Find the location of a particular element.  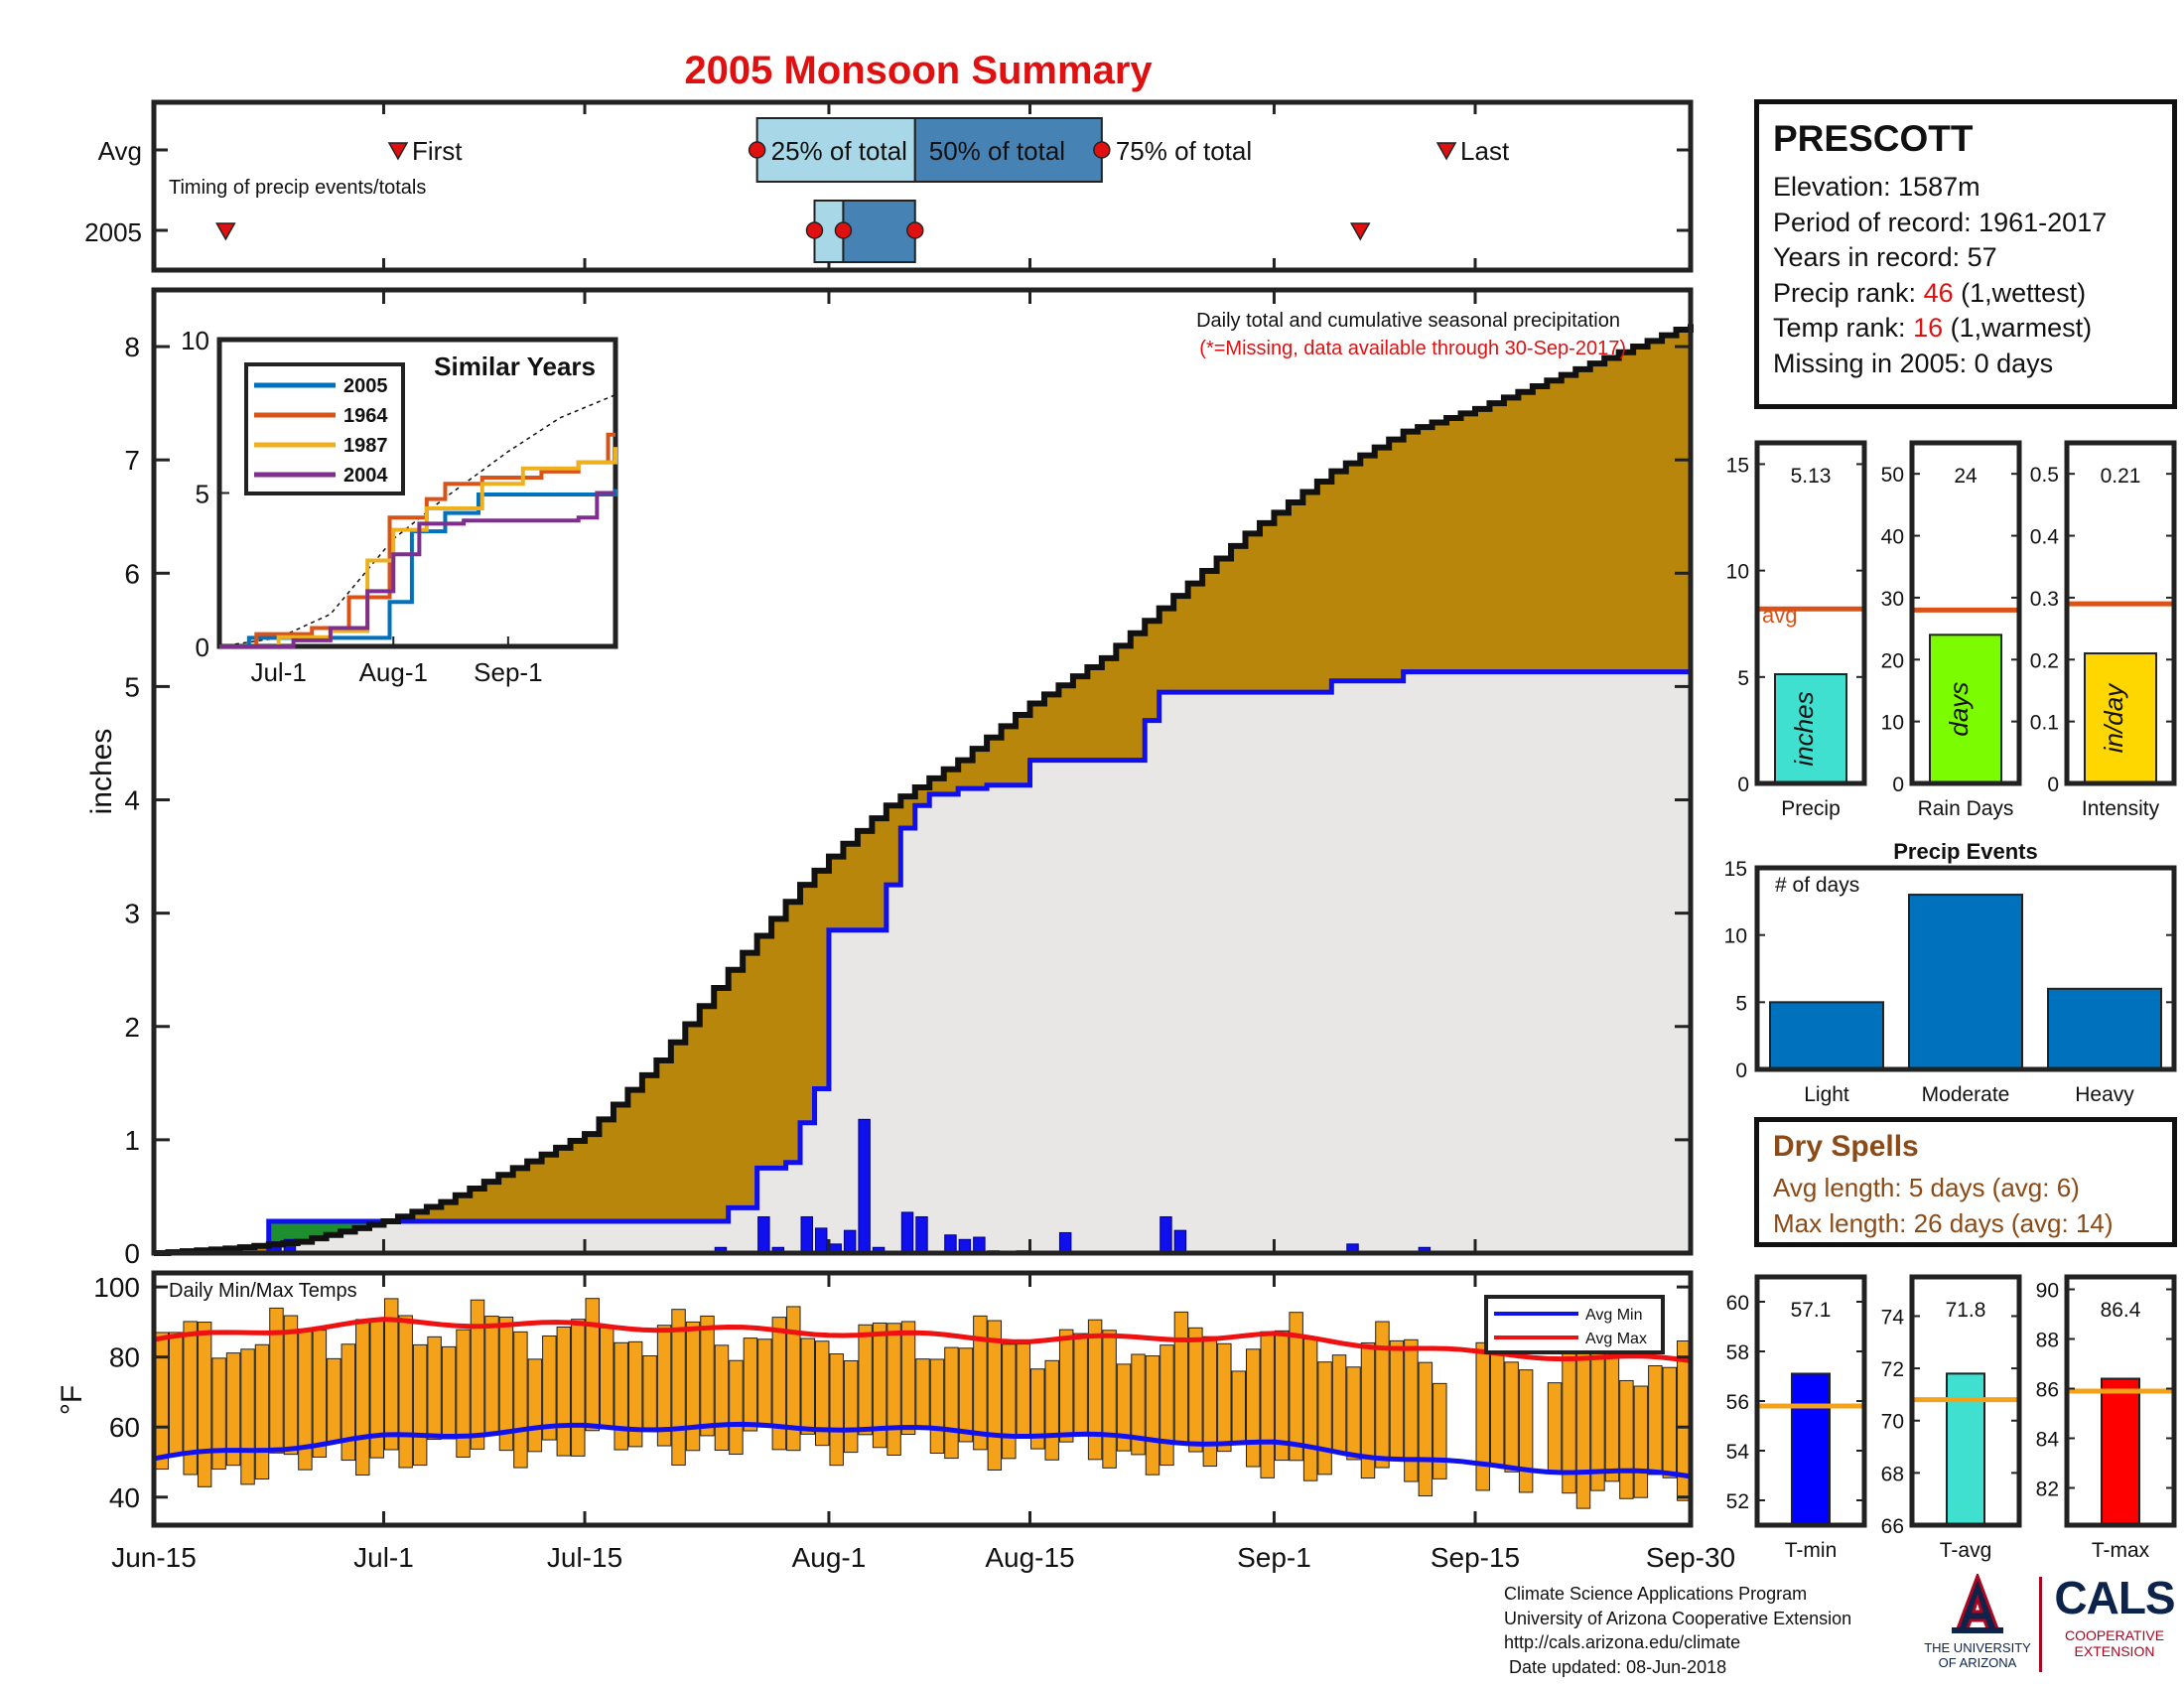

cals-logo: CALS COOPERATIVE EXTENSION is located at coordinates (2114, 1626).